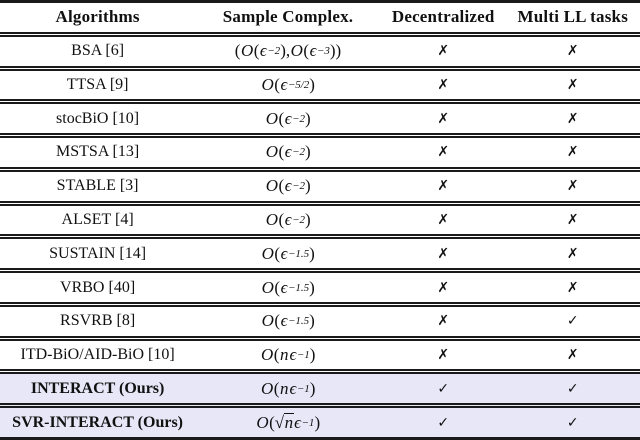  Describe the element at coordinates (288, 51) in the screenshot. I see `sample-complexity: (O(ϵ −2), O(ϵ −3))` at that location.